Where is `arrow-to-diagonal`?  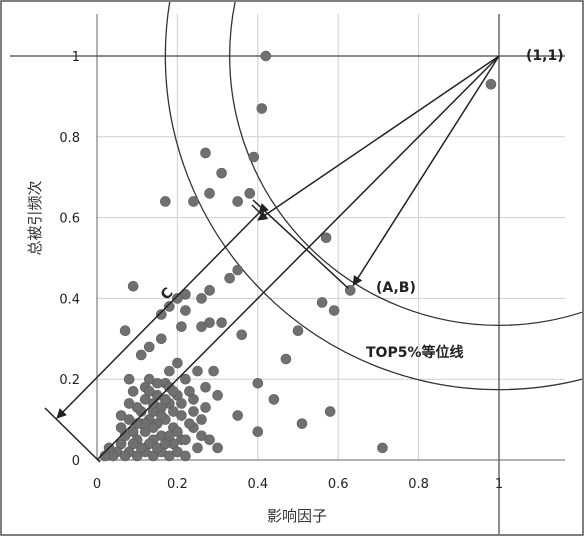
arrow-to-diagonal is located at coordinates (378, 138).